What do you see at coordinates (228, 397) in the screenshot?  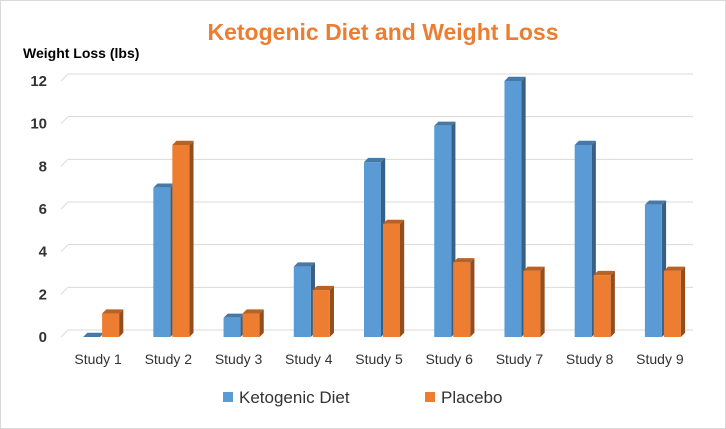 I see `legend-swatch-ketogenic` at bounding box center [228, 397].